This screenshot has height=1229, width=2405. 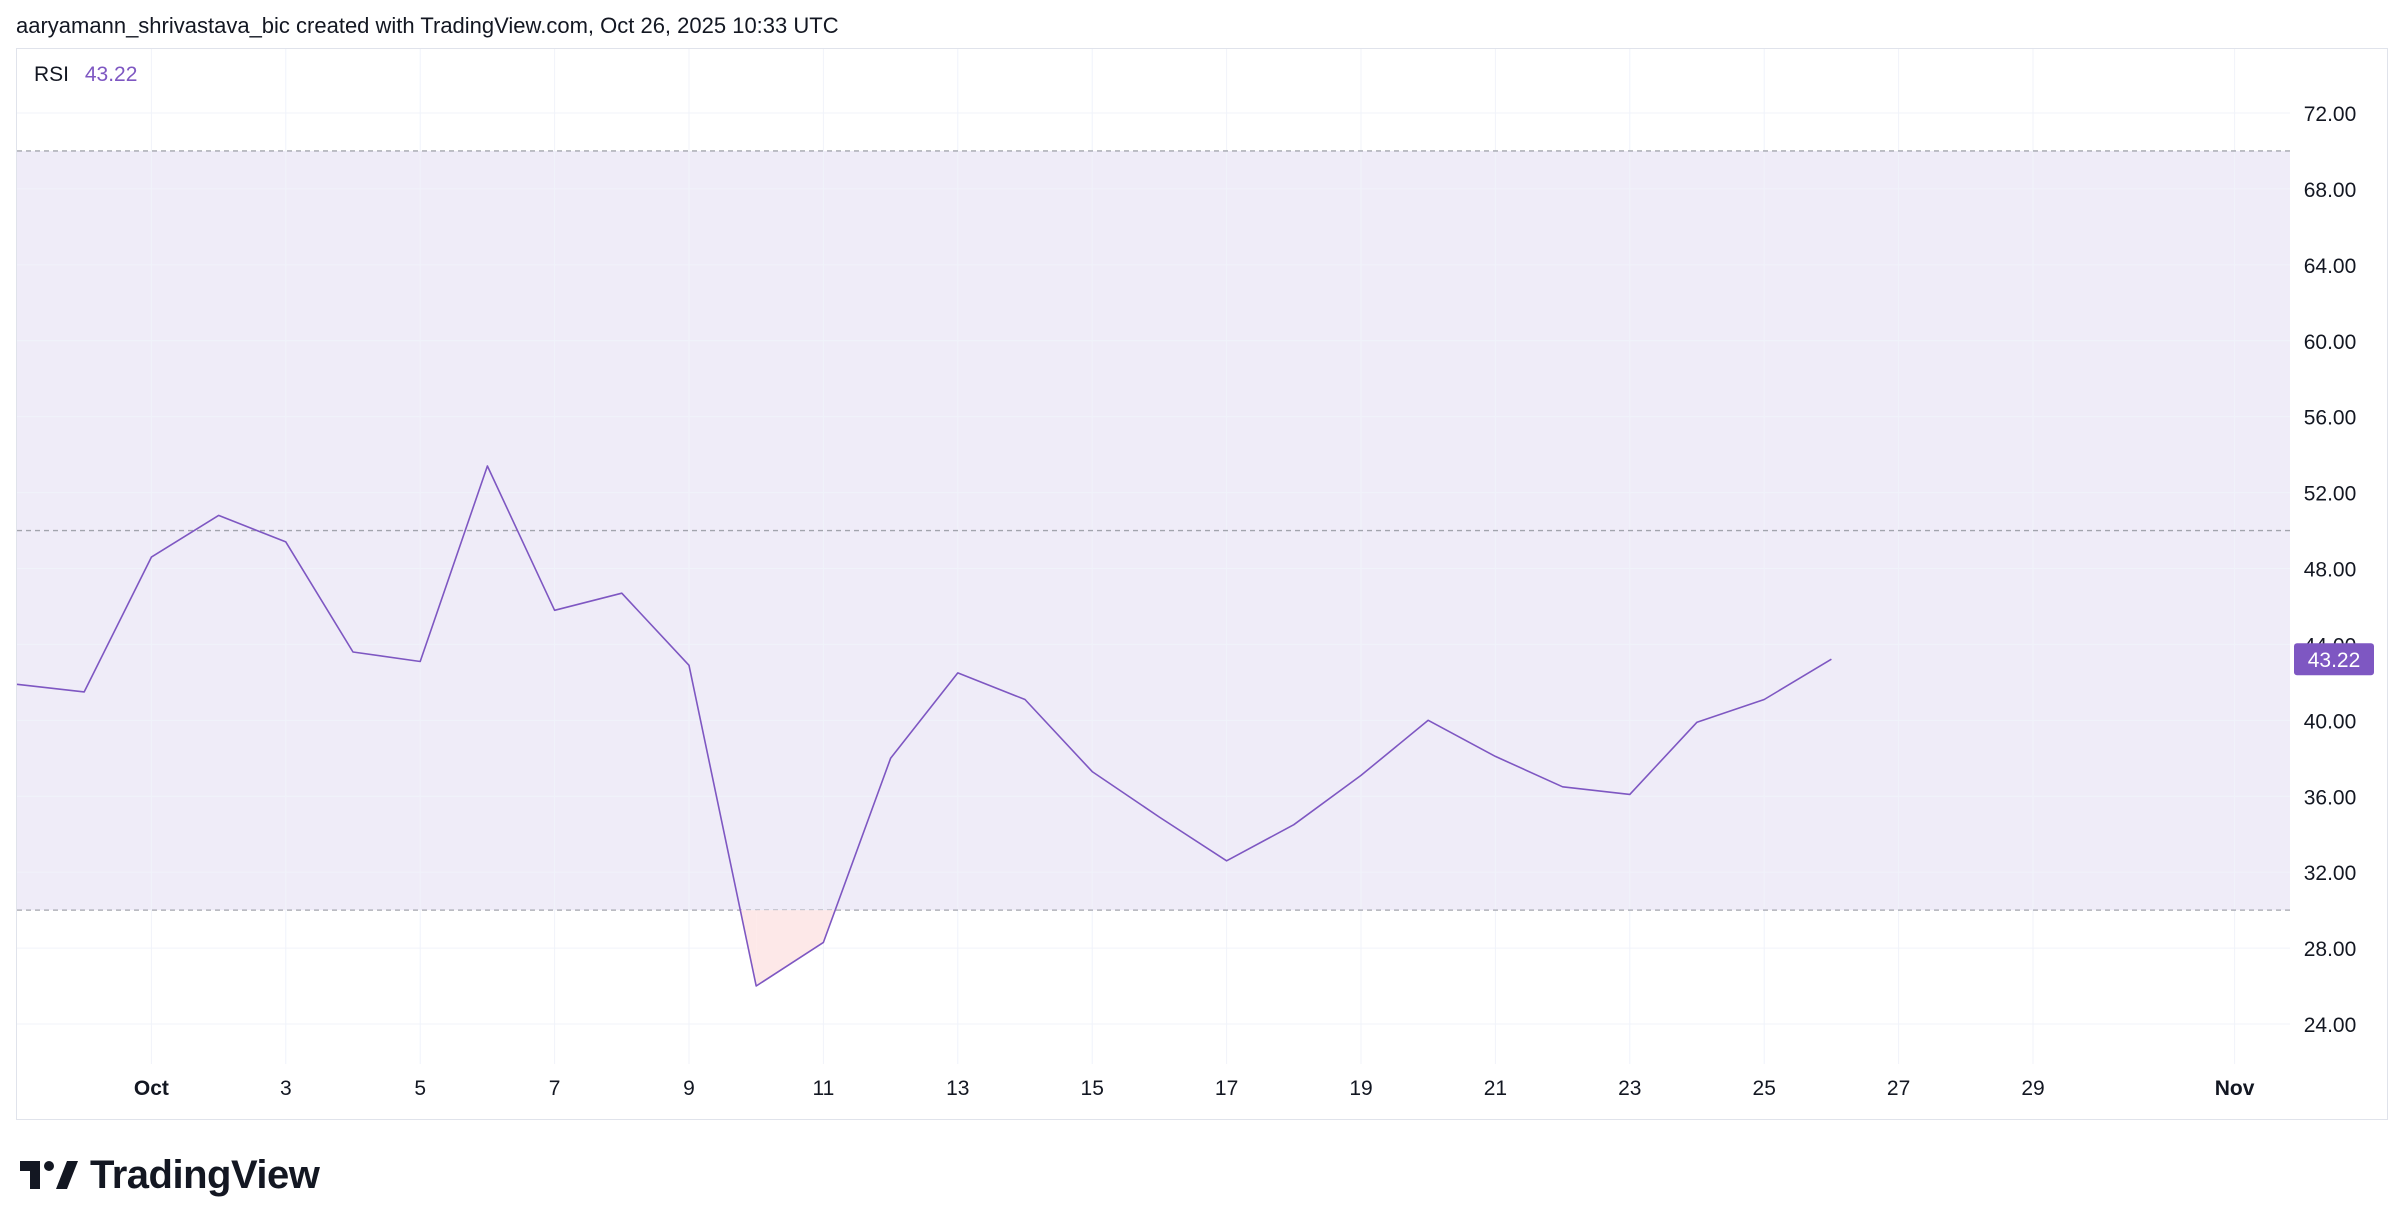 What do you see at coordinates (1226, 1088) in the screenshot?
I see `x-tick-label: 17` at bounding box center [1226, 1088].